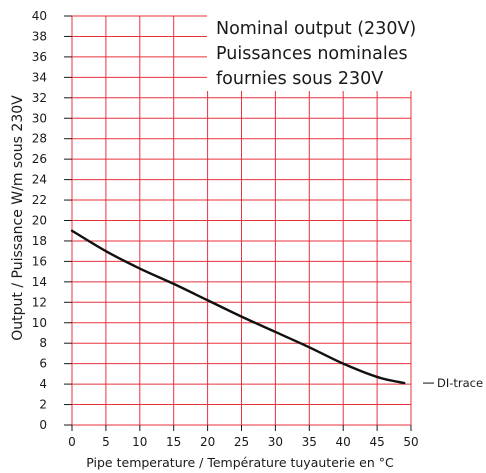  Describe the element at coordinates (299, 79) in the screenshot. I see `annotation-line: fournies sous 230V` at that location.